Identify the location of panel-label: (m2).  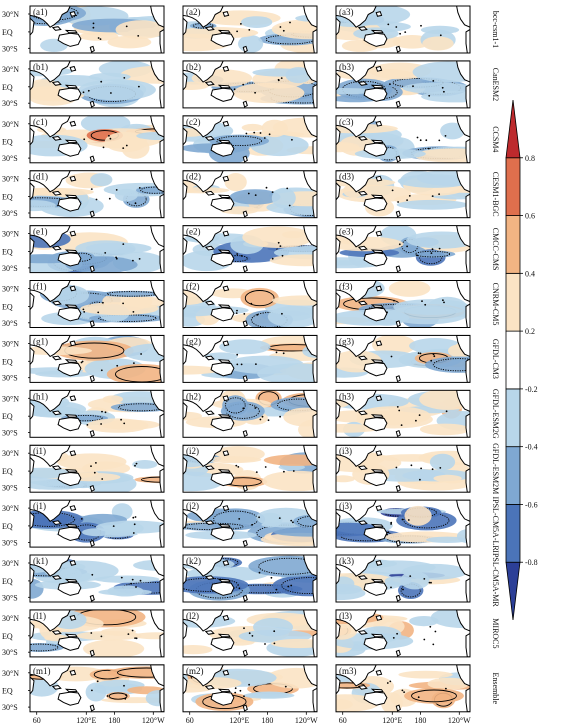
(195, 671).